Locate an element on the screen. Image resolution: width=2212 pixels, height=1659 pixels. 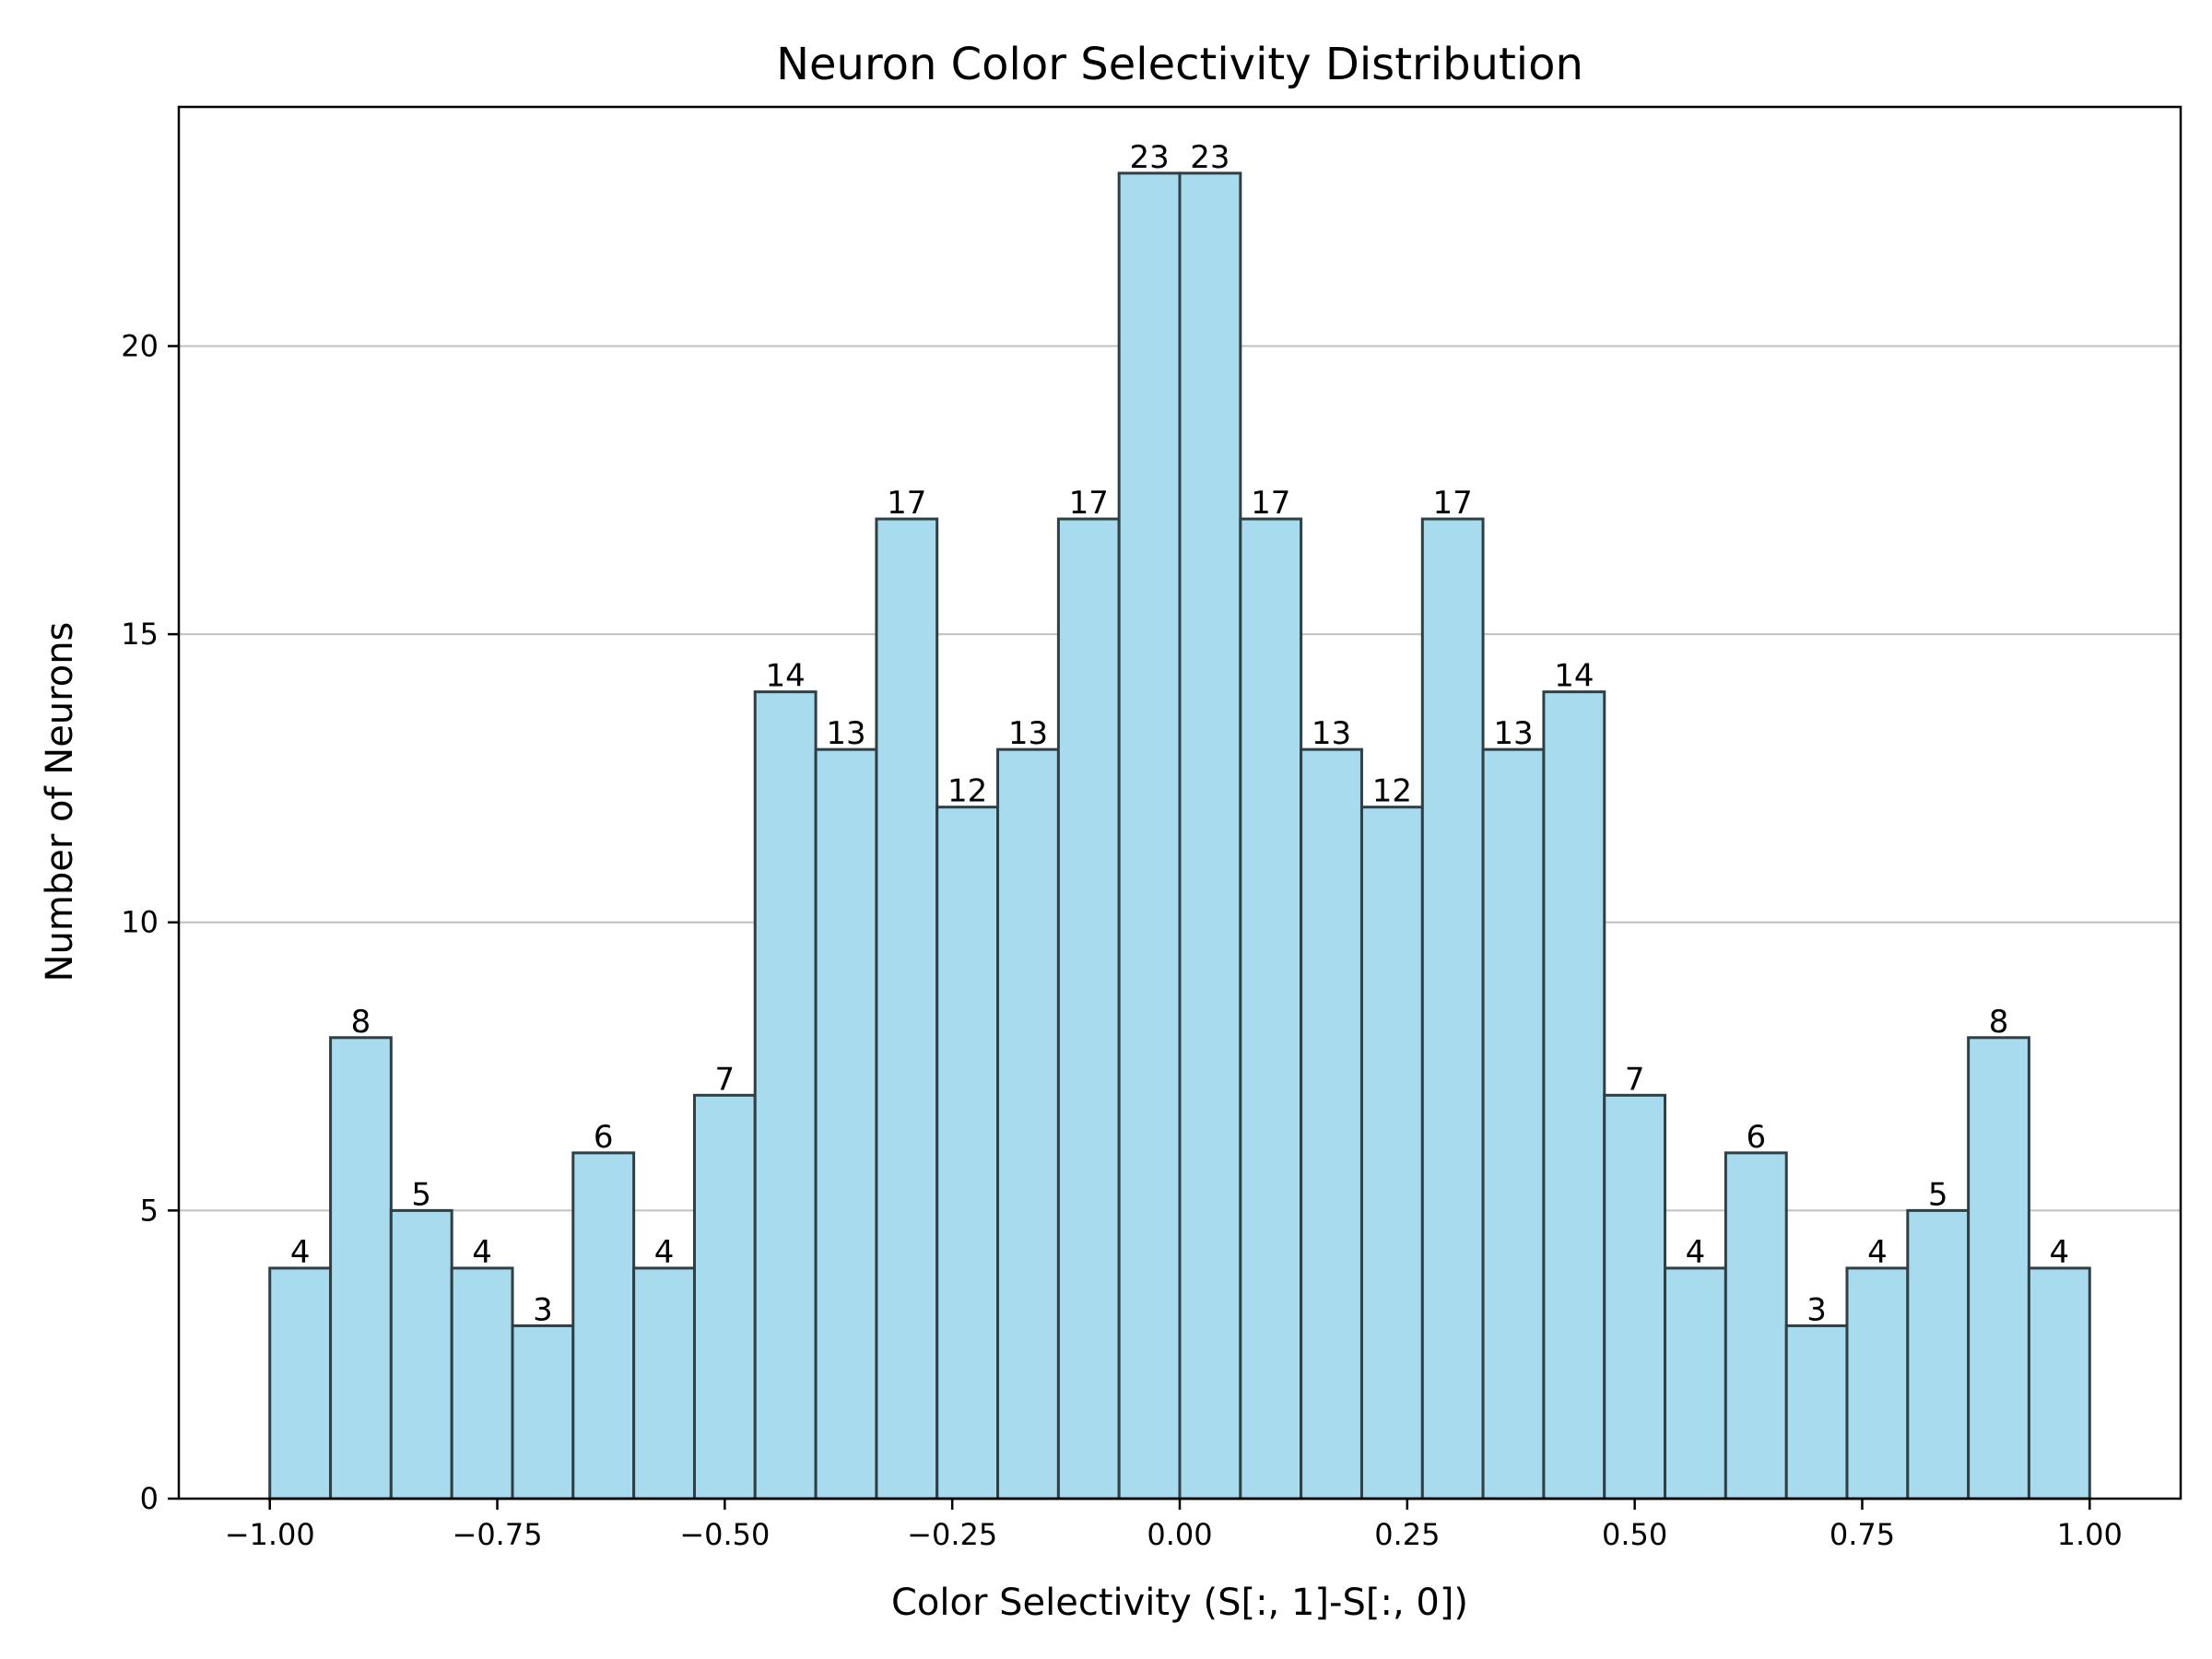
y-tick-label: 15 is located at coordinates (140, 634).